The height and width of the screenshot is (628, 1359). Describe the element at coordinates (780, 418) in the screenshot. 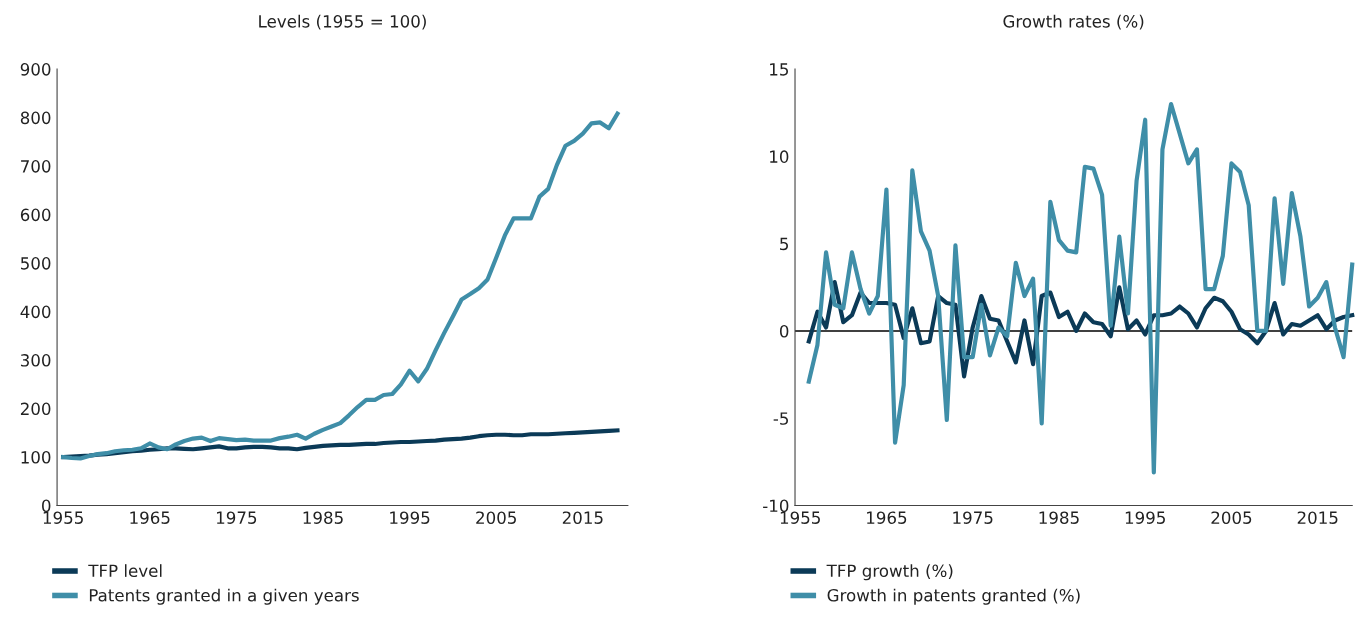

I see `y-tick-label: -5` at that location.